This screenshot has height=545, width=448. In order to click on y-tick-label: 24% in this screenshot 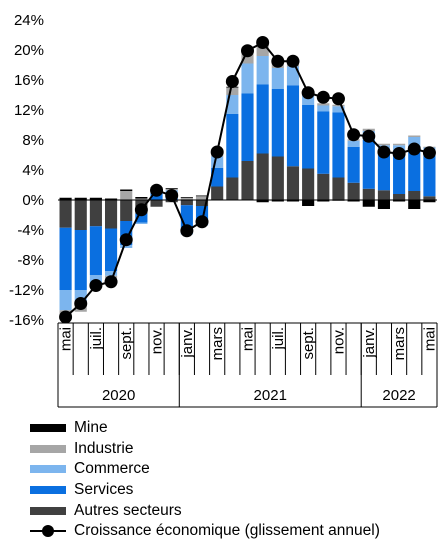, I will do `click(29, 20)`.